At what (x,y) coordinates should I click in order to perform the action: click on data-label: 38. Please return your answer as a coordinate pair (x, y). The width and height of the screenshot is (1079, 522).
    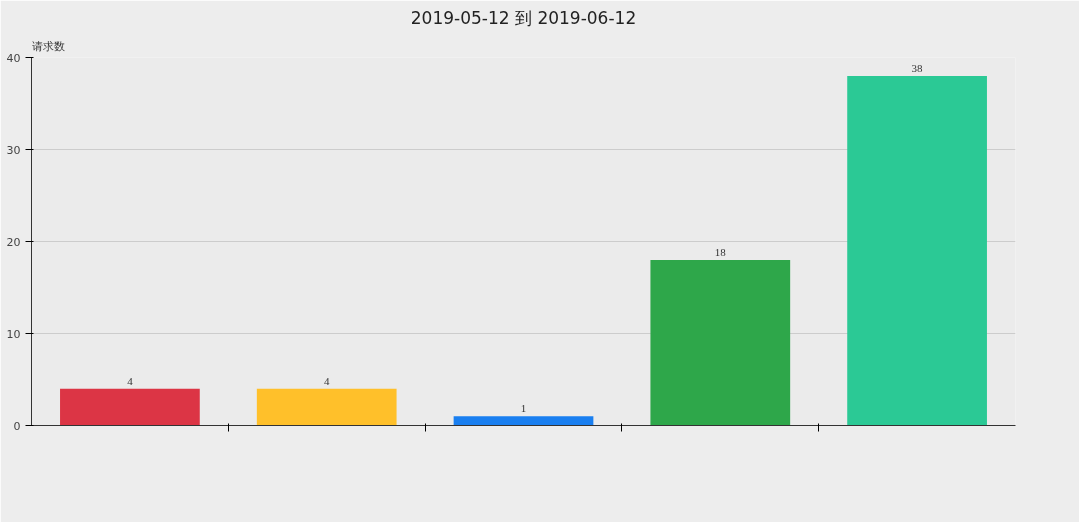
    Looking at the image, I should click on (917, 67).